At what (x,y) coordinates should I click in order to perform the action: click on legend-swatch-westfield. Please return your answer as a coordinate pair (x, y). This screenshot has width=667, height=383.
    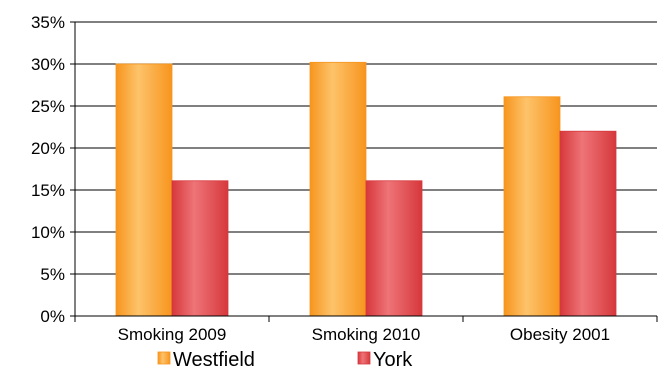
    Looking at the image, I should click on (164, 358).